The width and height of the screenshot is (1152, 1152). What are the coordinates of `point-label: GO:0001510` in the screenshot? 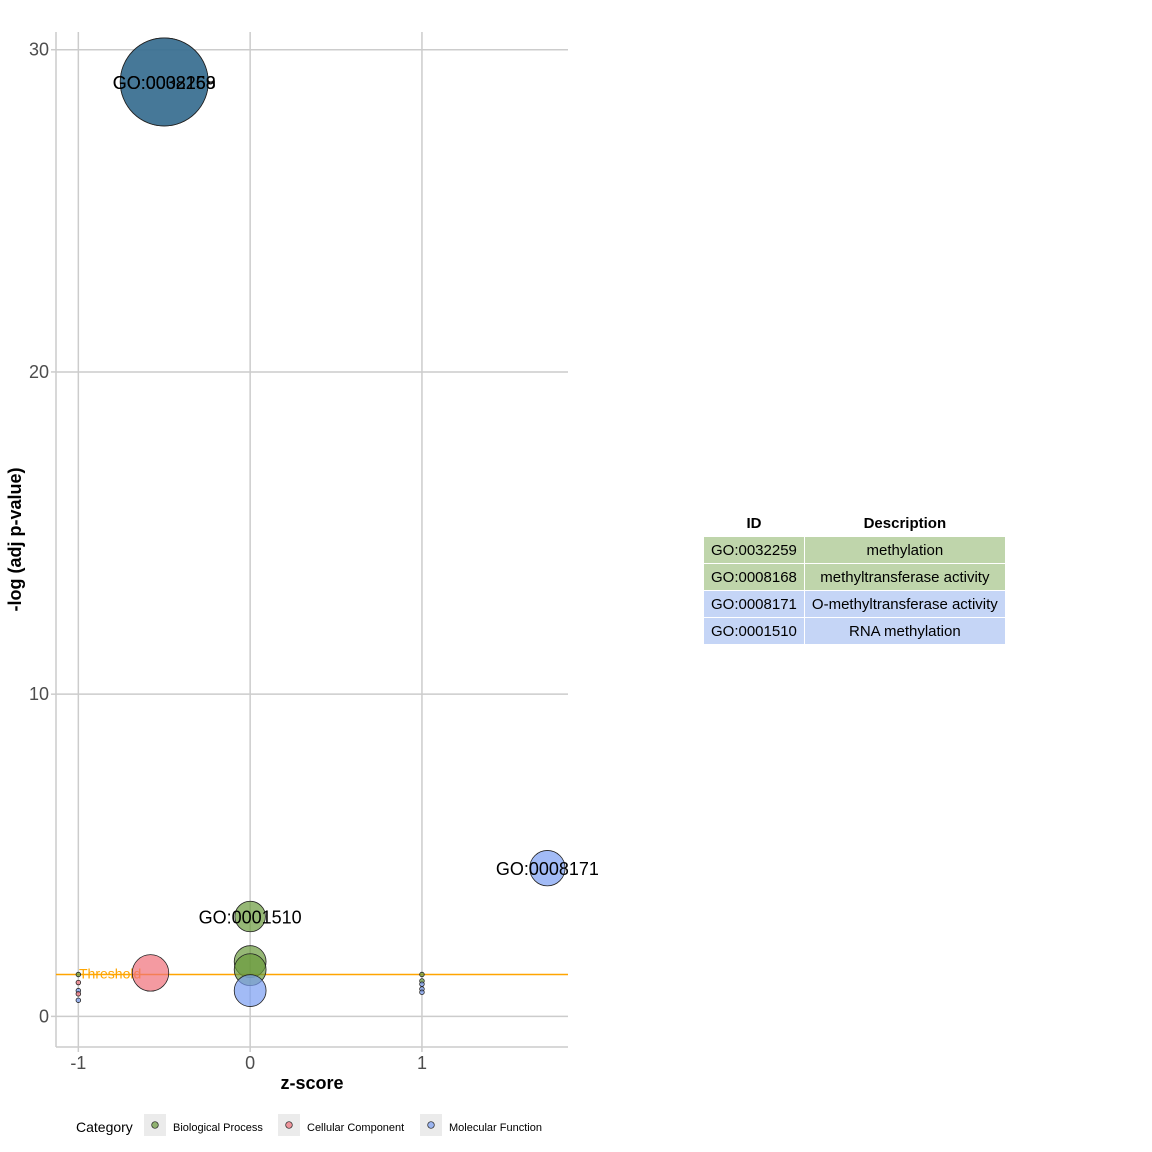 It's located at (250, 918).